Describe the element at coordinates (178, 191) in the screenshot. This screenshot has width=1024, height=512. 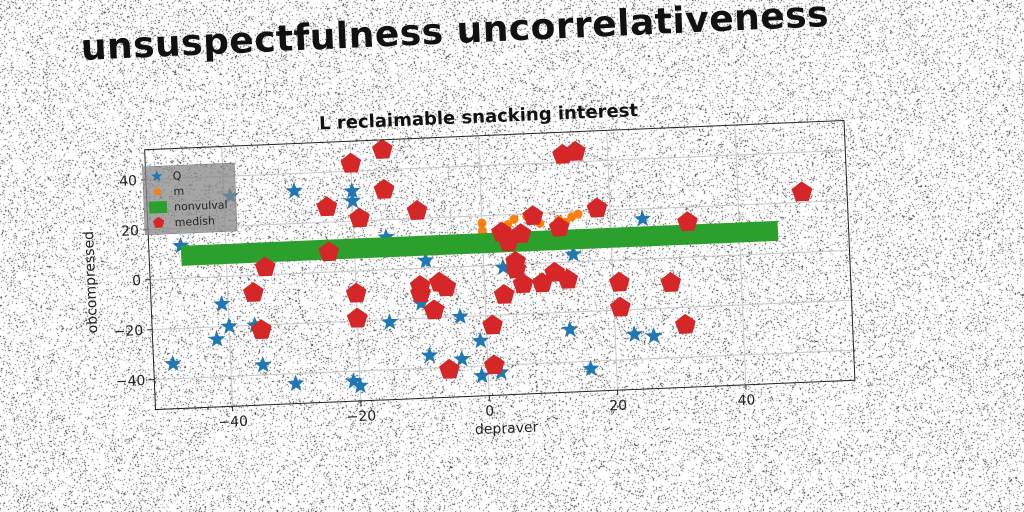
I see `legend-label: m` at that location.